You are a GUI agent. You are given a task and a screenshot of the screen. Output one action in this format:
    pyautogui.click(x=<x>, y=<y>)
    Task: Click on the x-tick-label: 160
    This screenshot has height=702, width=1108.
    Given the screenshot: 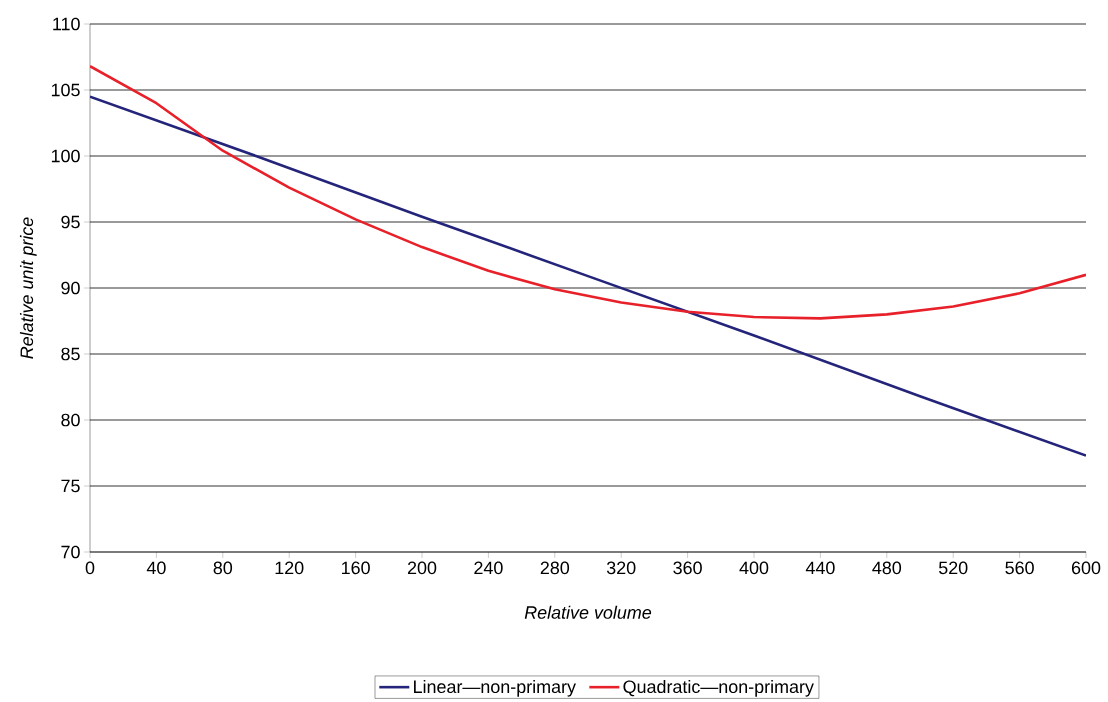 What is the action you would take?
    pyautogui.click(x=356, y=568)
    